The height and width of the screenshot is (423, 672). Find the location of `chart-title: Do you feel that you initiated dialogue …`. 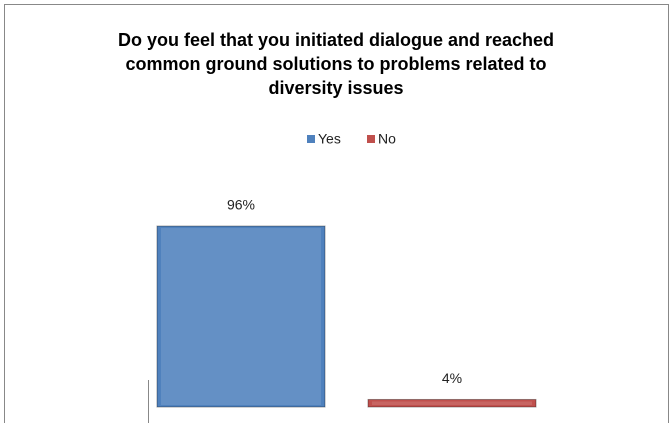

chart-title: Do you feel that you initiated dialogue … is located at coordinates (336, 64).